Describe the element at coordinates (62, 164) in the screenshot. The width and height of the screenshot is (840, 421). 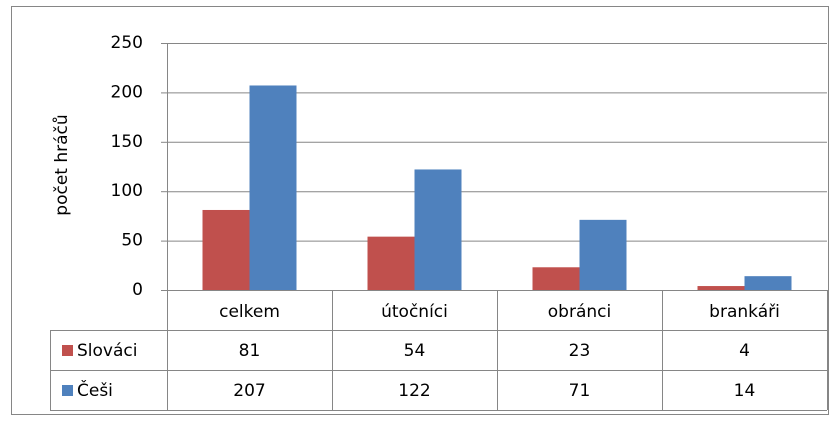
I see `y-axis-label: počet hráčů` at that location.